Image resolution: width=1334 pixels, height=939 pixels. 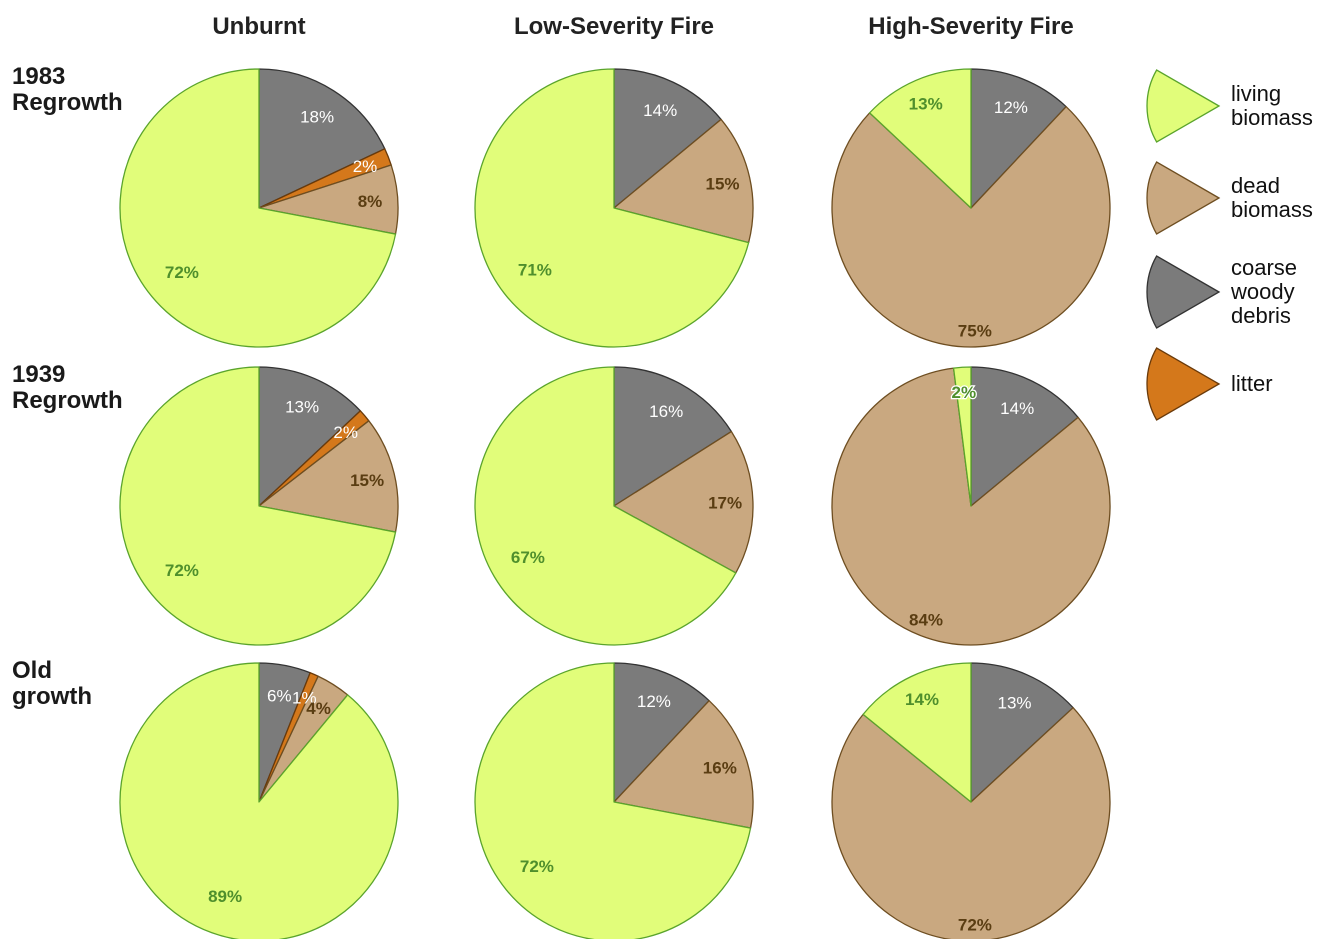 What do you see at coordinates (32, 670) in the screenshot?
I see `row-label-line: Old` at bounding box center [32, 670].